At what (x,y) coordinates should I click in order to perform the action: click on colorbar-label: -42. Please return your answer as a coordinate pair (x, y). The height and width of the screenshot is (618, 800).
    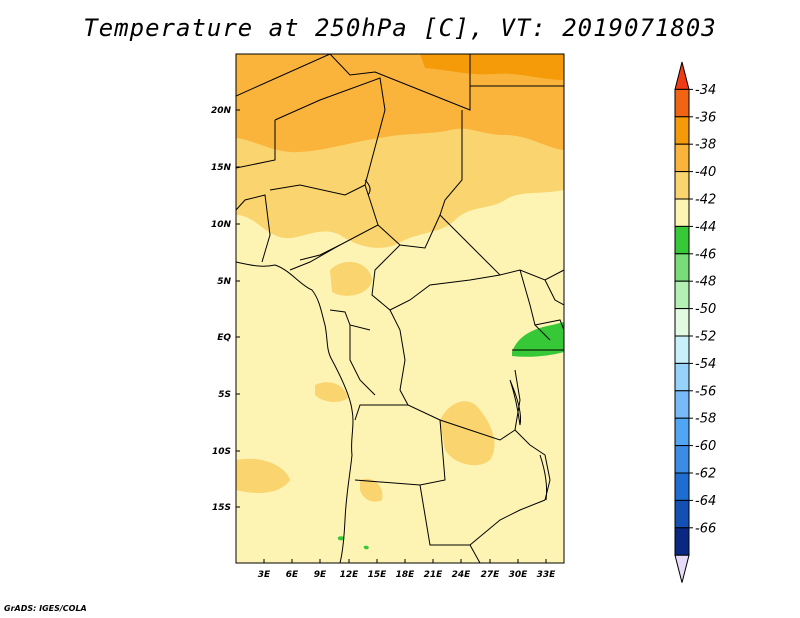
    Looking at the image, I should click on (705, 200).